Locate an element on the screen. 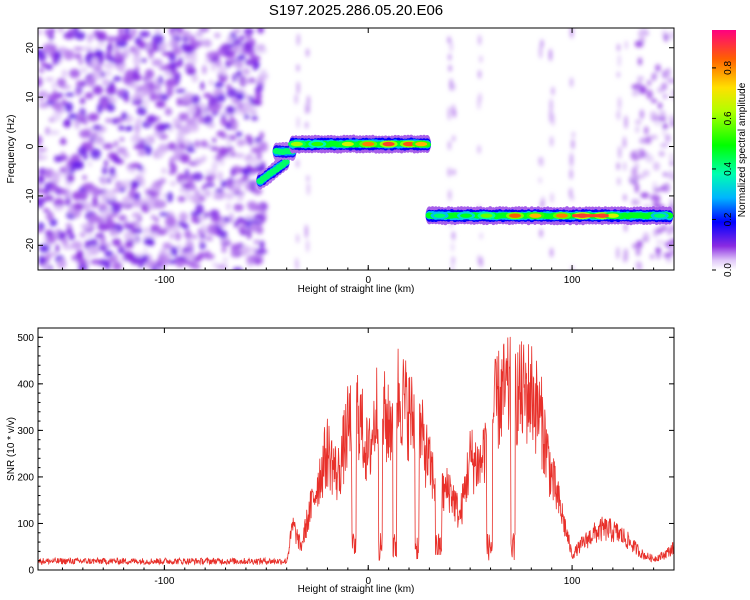 The height and width of the screenshot is (600, 750). figure-title: S197.2025.286.05.20.E06 is located at coordinates (356, 10).